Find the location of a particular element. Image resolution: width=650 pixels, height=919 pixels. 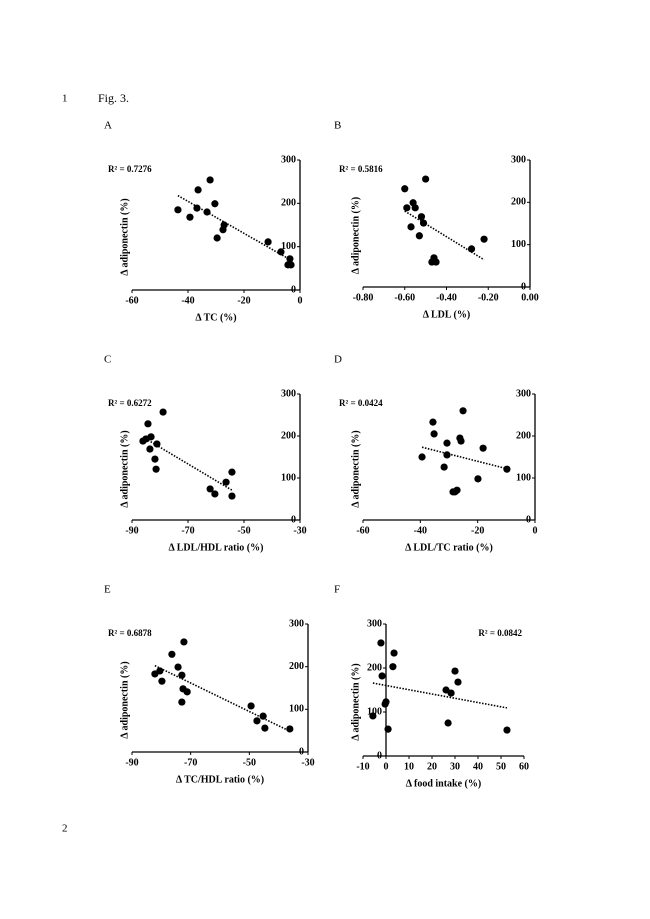

x-tick-label: -0.80 is located at coordinates (363, 297).